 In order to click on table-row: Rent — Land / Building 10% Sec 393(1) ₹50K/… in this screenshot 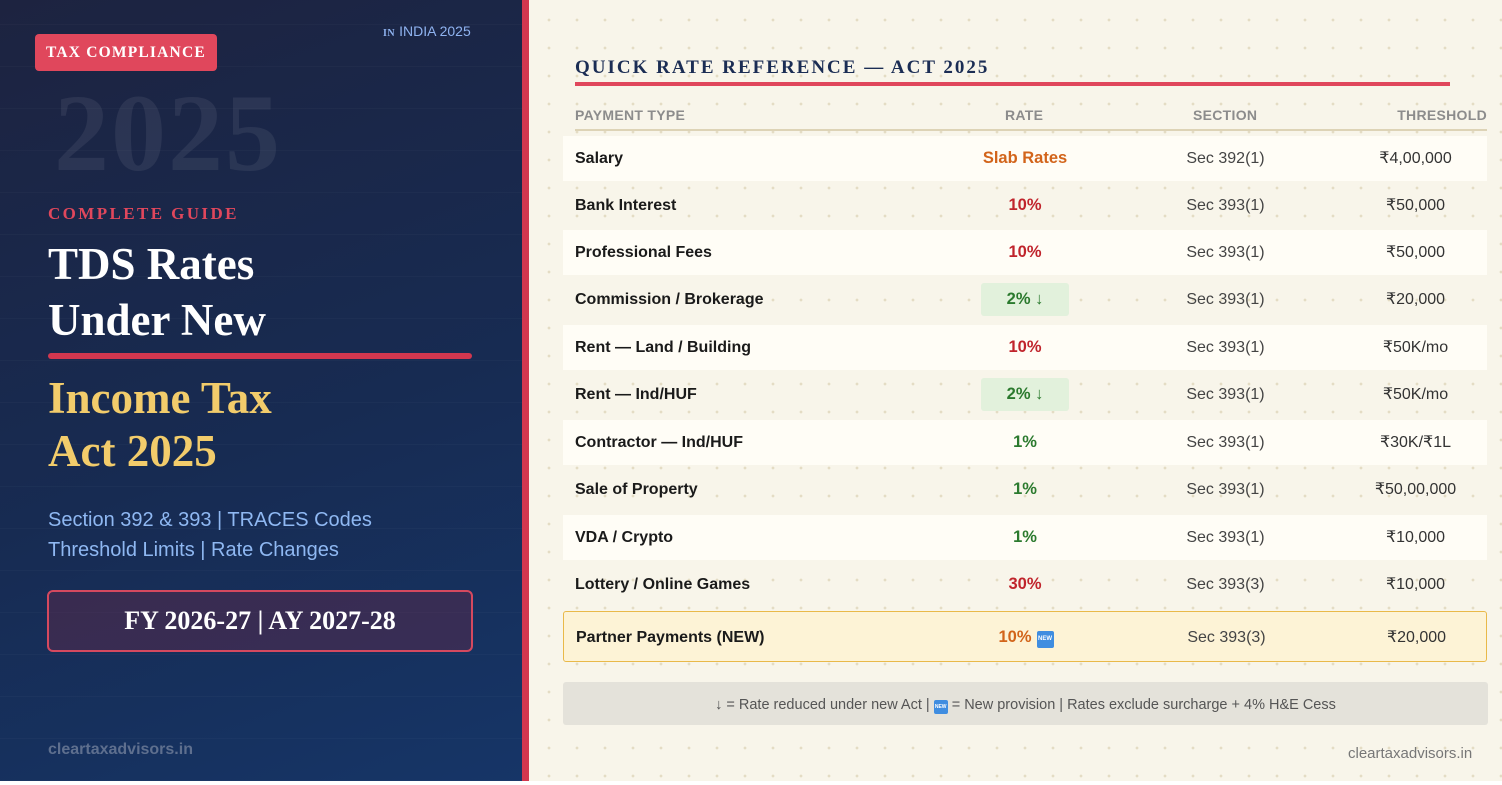, I will do `click(1025, 347)`.